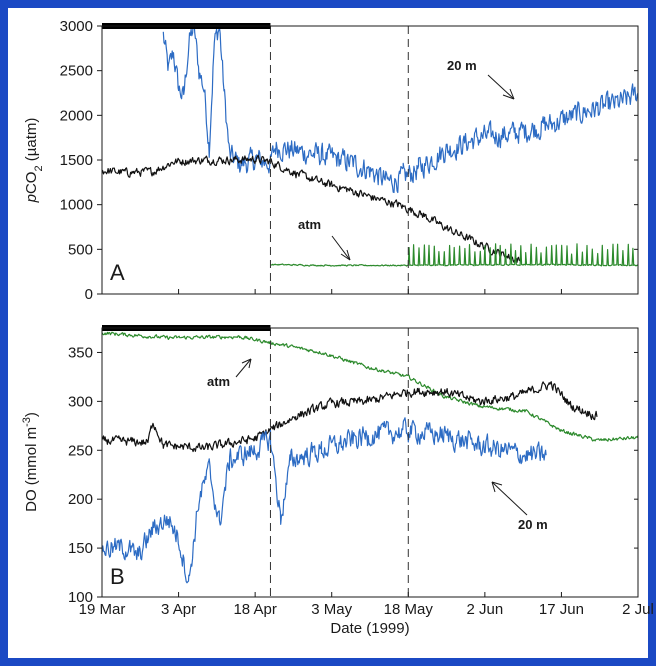 The width and height of the screenshot is (656, 666). Describe the element at coordinates (409, 609) in the screenshot. I see `x-tick-label: 18 May` at that location.